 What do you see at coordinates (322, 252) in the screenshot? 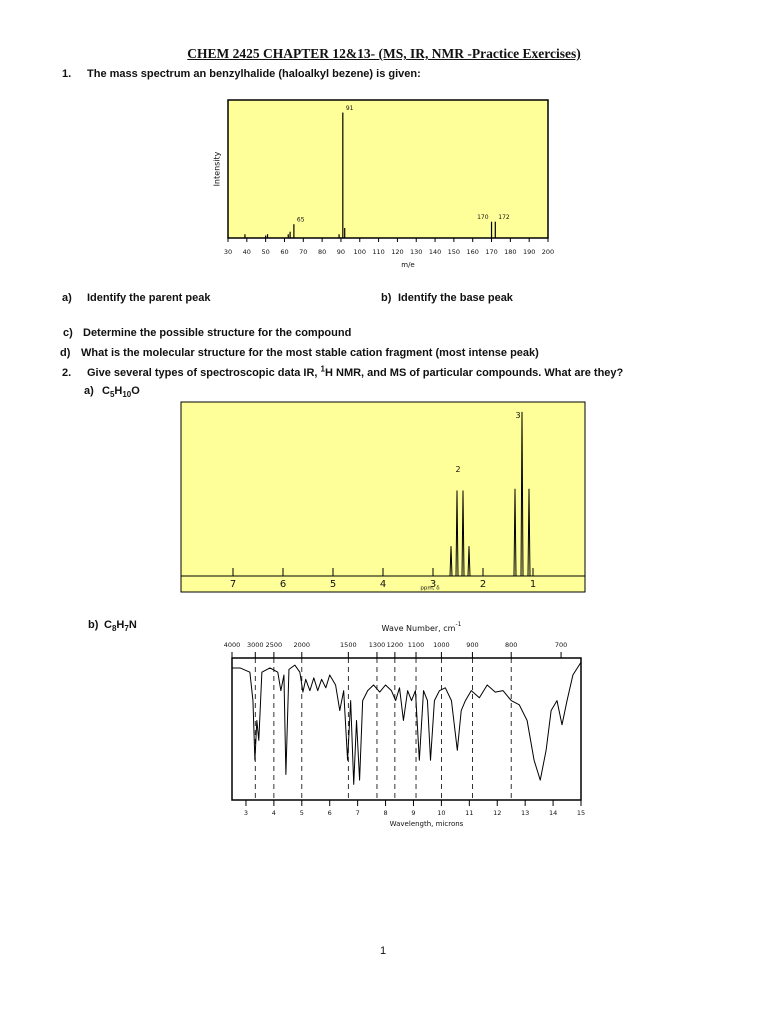
I see `x-tick-label: 80` at bounding box center [322, 252].